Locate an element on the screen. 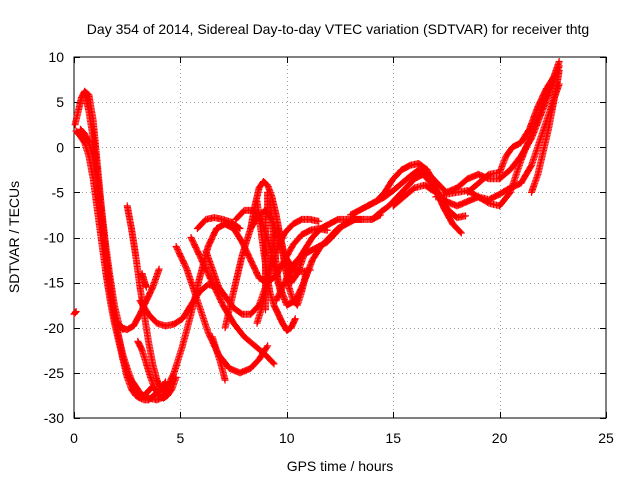 The width and height of the screenshot is (640, 480). x-tick-label: 10 is located at coordinates (287, 438).